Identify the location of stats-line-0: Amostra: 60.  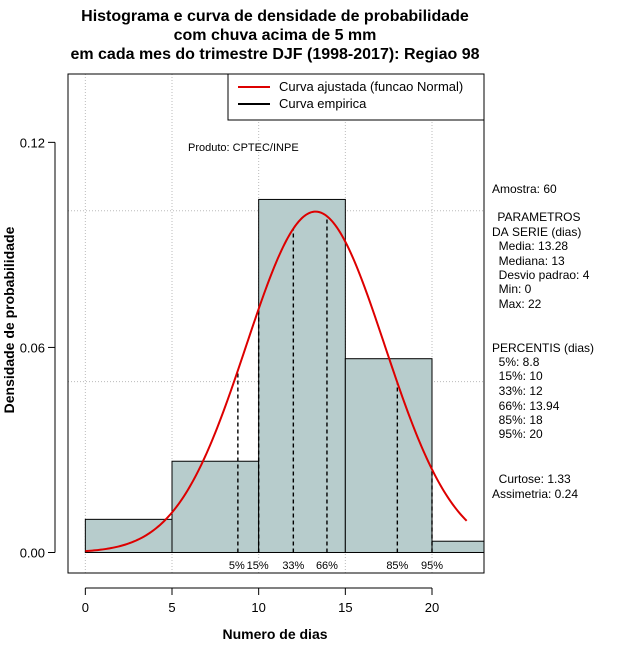
(524, 189).